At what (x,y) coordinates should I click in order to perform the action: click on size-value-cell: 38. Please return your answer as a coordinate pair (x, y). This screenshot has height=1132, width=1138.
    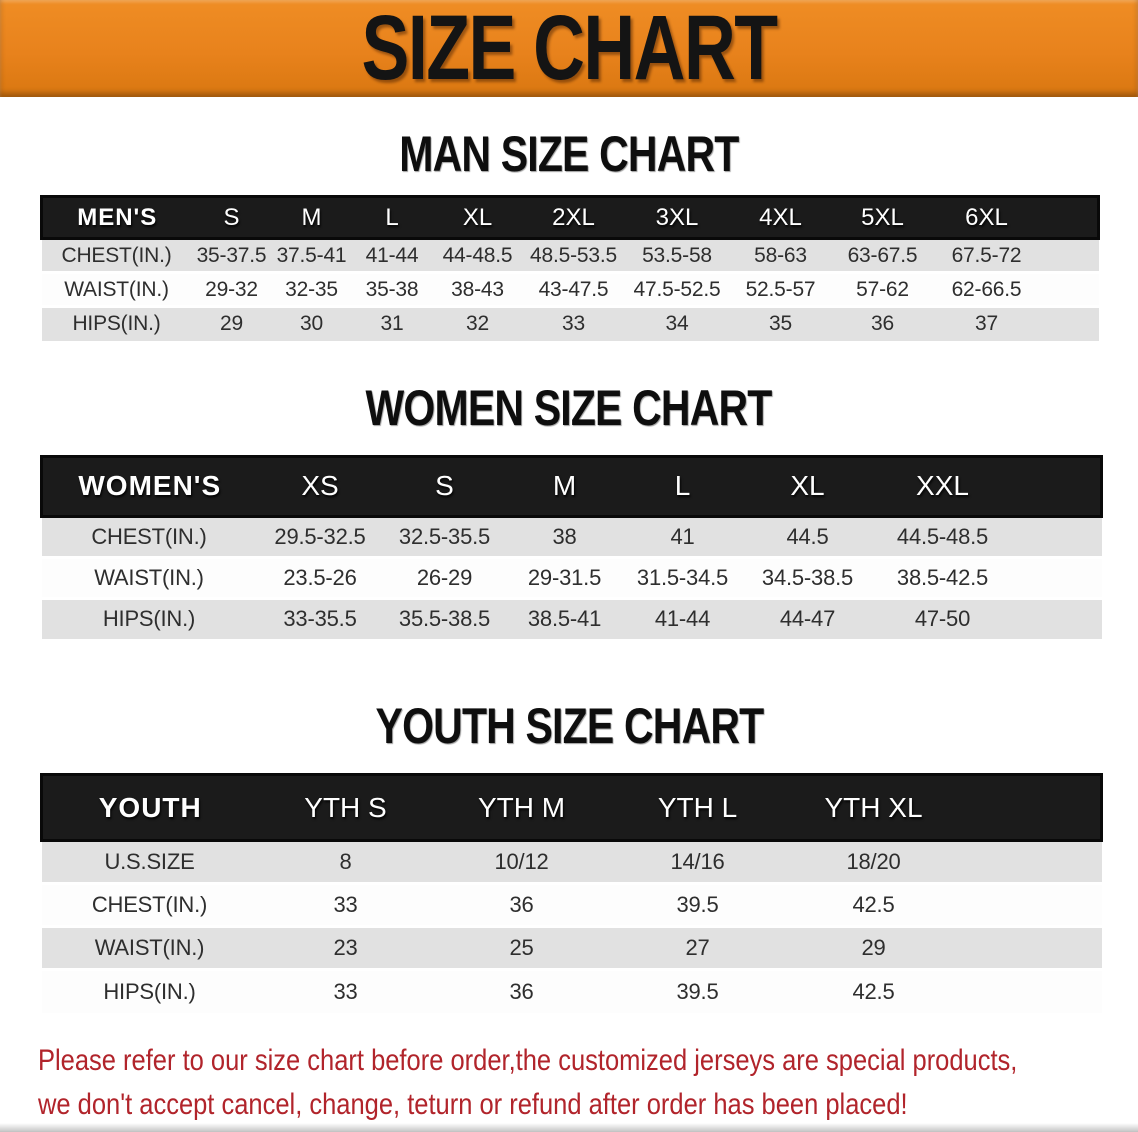
    Looking at the image, I should click on (564, 535).